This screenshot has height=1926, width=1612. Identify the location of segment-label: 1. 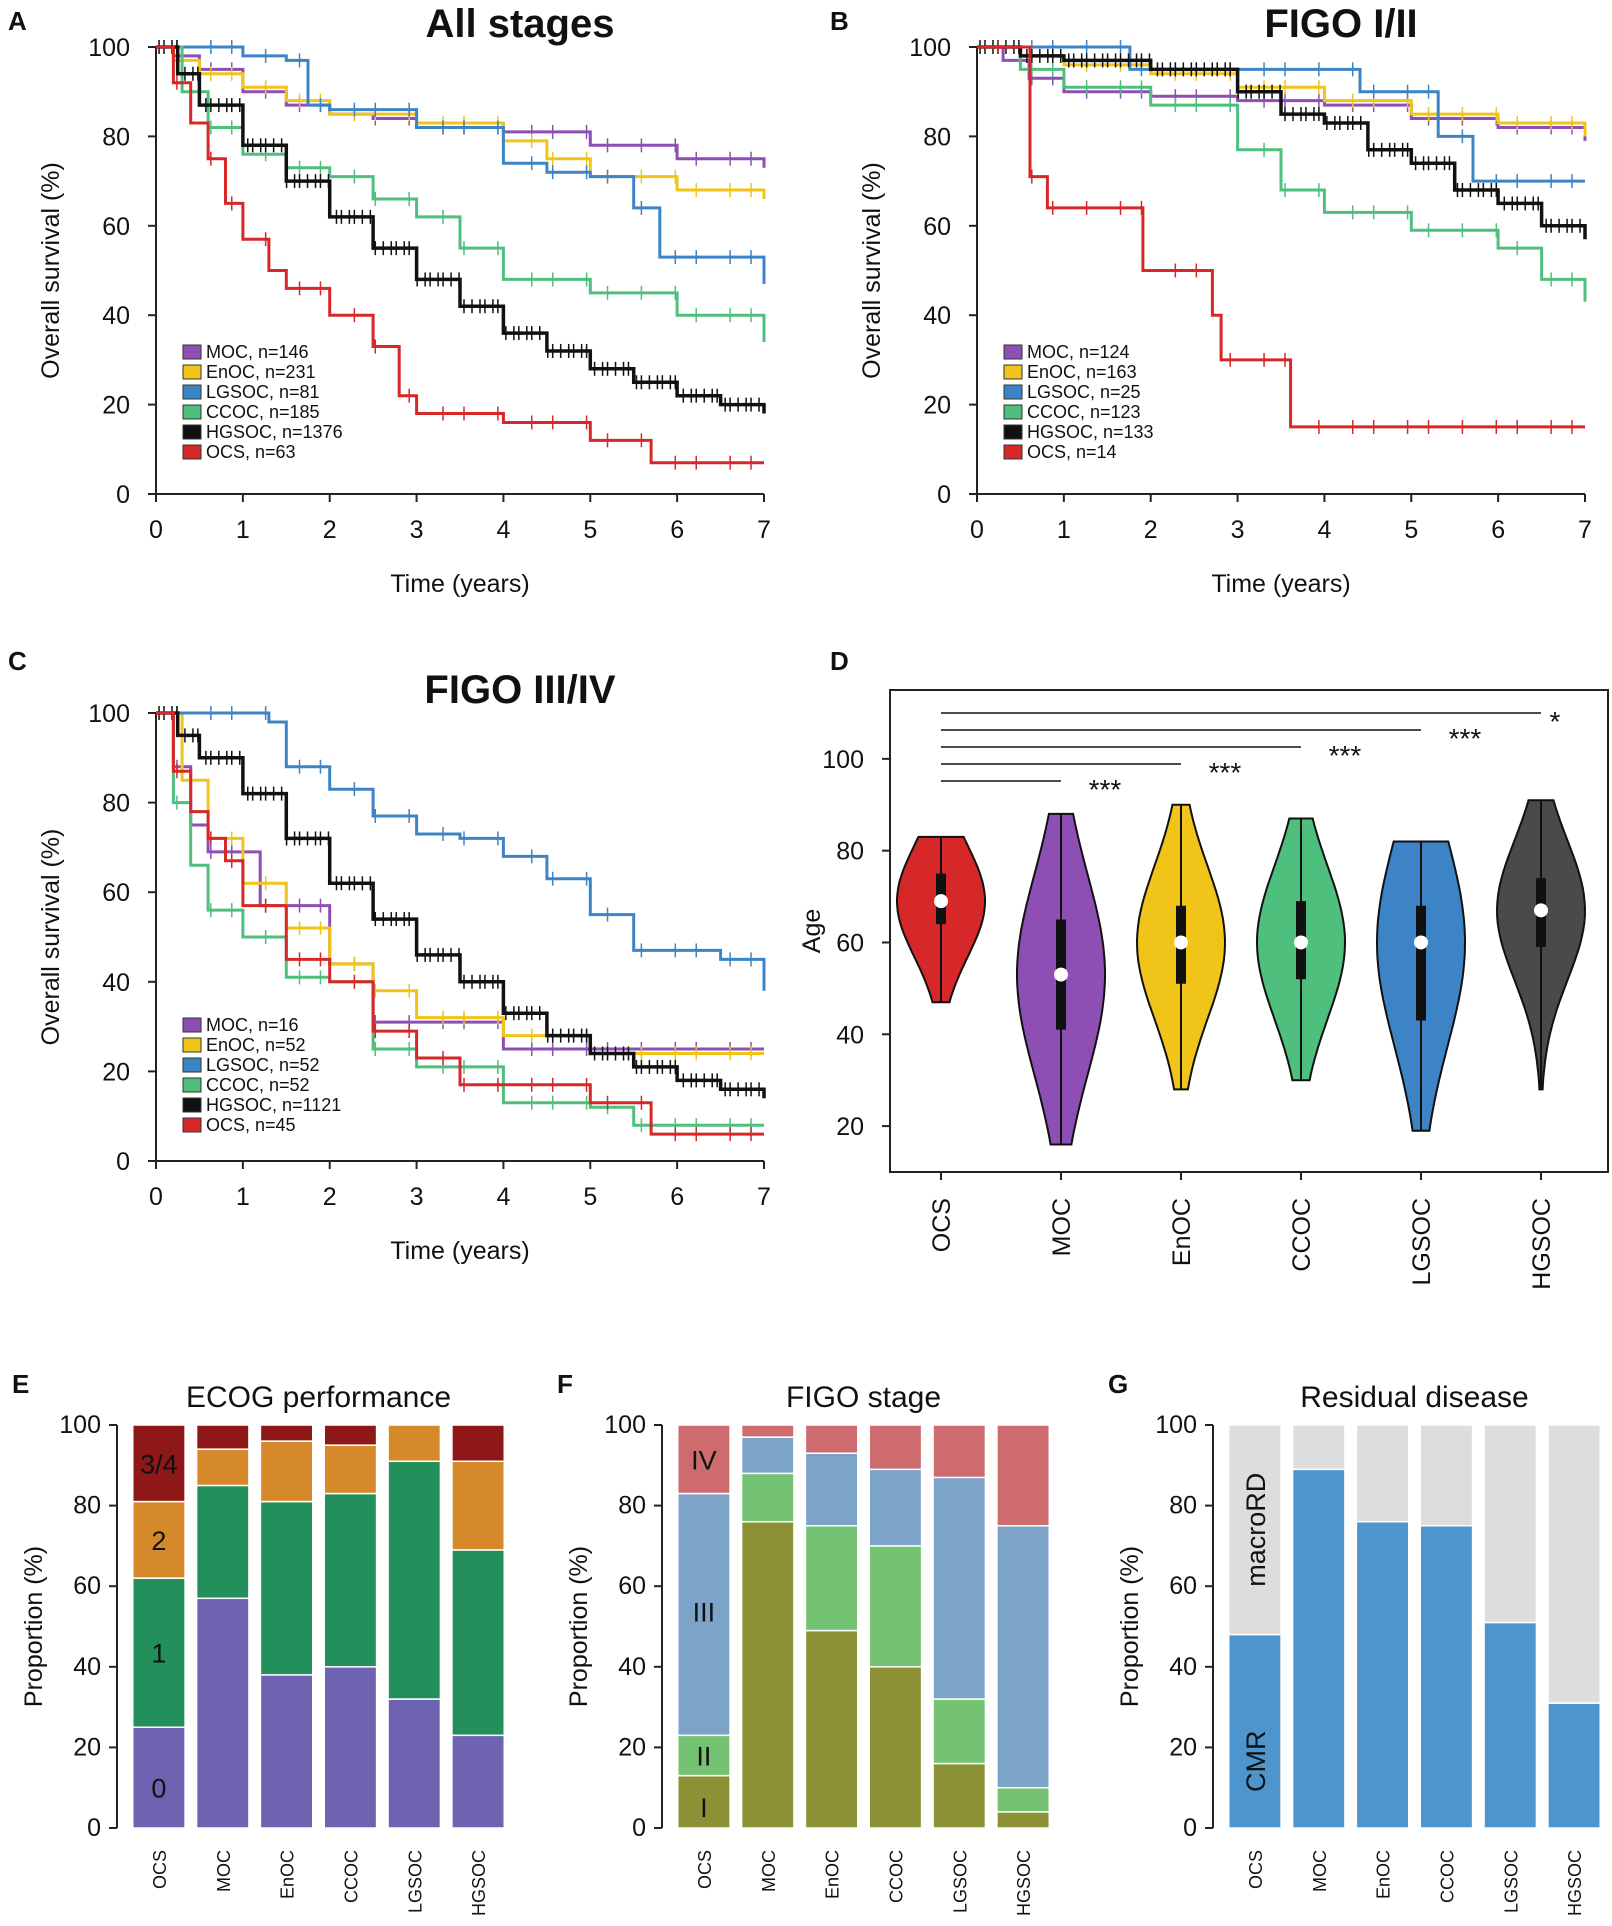
(158, 1654).